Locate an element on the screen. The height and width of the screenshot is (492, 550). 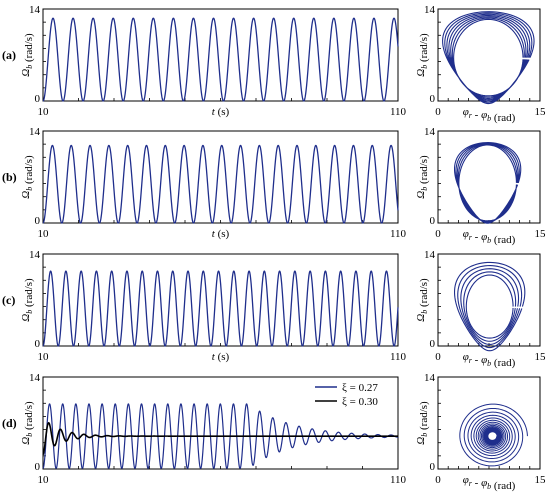
panel-label: (a) is located at coordinates (9, 55).